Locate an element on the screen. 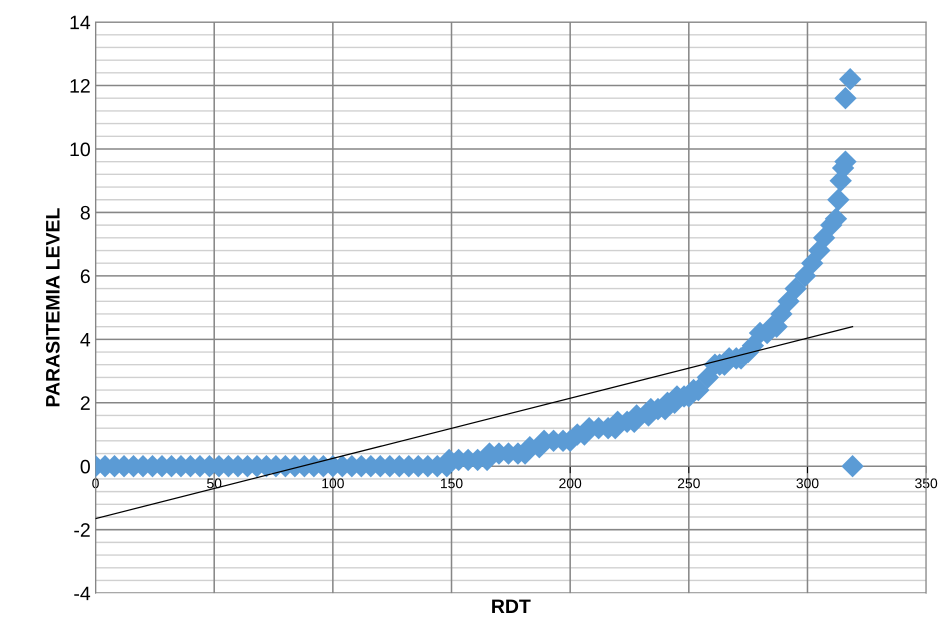 This screenshot has width=946, height=631. x-tick-label: 300 is located at coordinates (807, 483).